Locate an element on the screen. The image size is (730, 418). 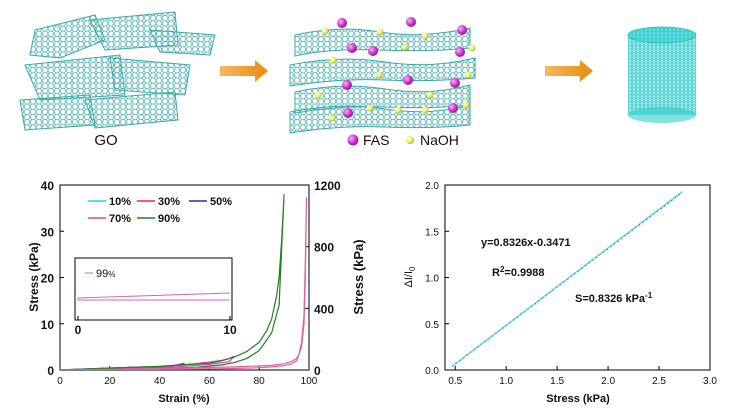
inset-curve-load is located at coordinates (153, 295).